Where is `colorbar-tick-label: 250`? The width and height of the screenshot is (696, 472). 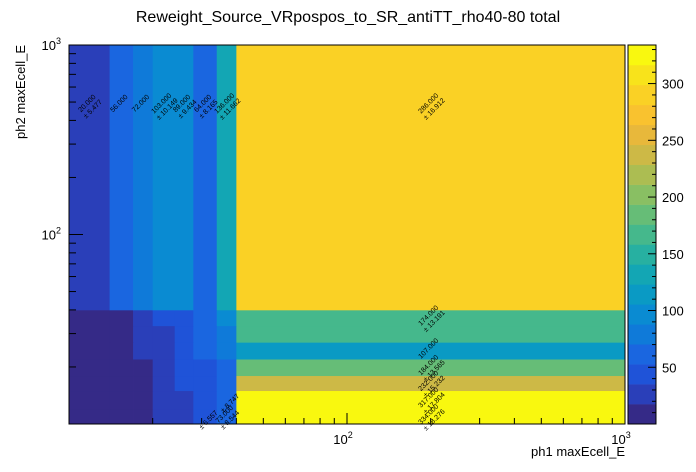 colorbar-tick-label: 250 is located at coordinates (673, 140).